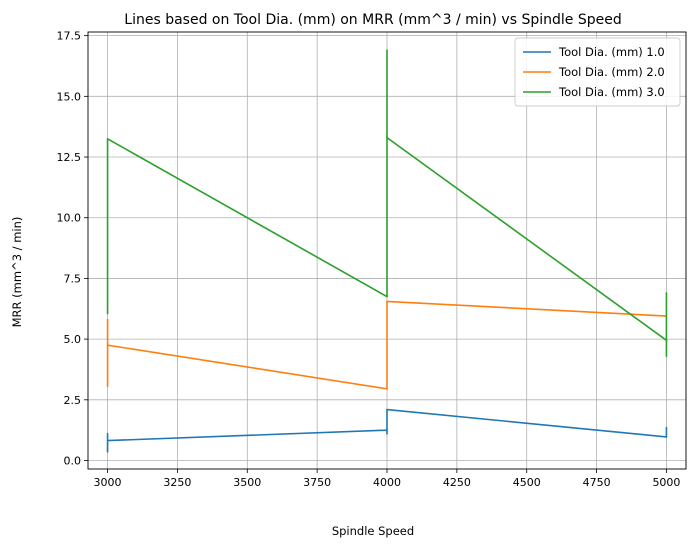 The width and height of the screenshot is (700, 547). What do you see at coordinates (373, 531) in the screenshot?
I see `x-axis-label: Spindle Speed` at bounding box center [373, 531].